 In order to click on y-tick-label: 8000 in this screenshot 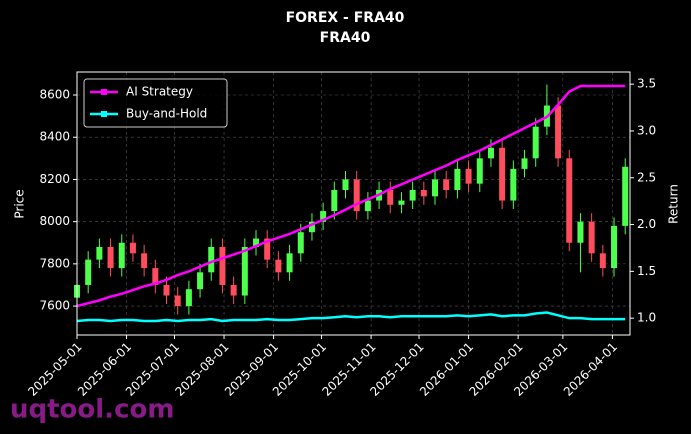, I will do `click(54, 221)`.